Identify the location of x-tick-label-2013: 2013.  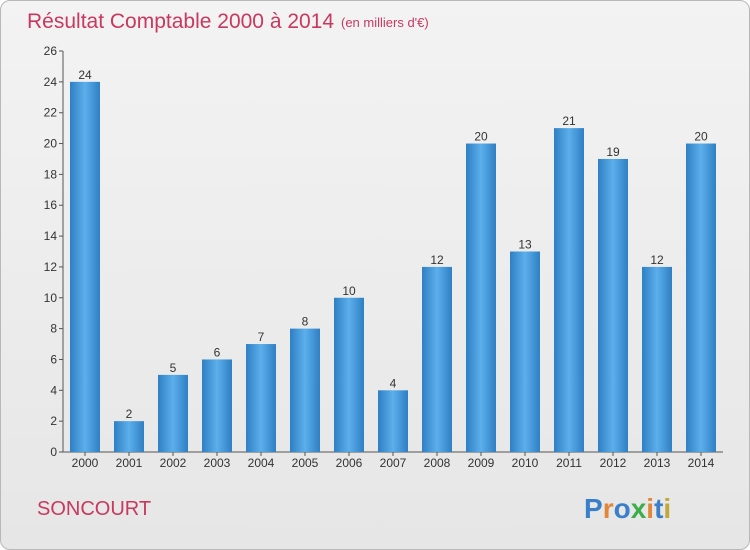
(657, 463).